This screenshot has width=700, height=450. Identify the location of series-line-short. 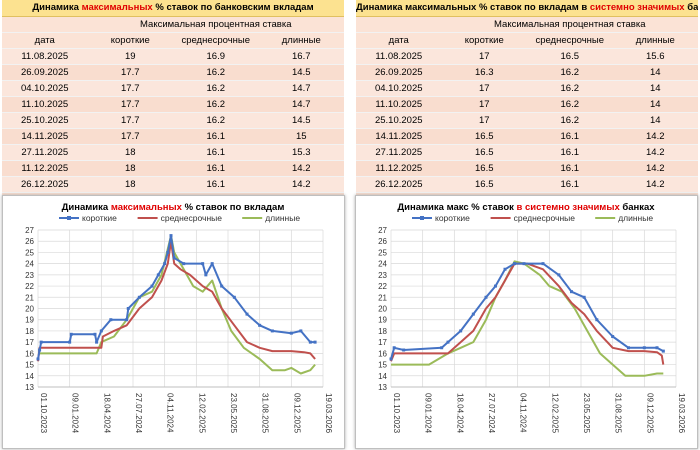
(527, 311).